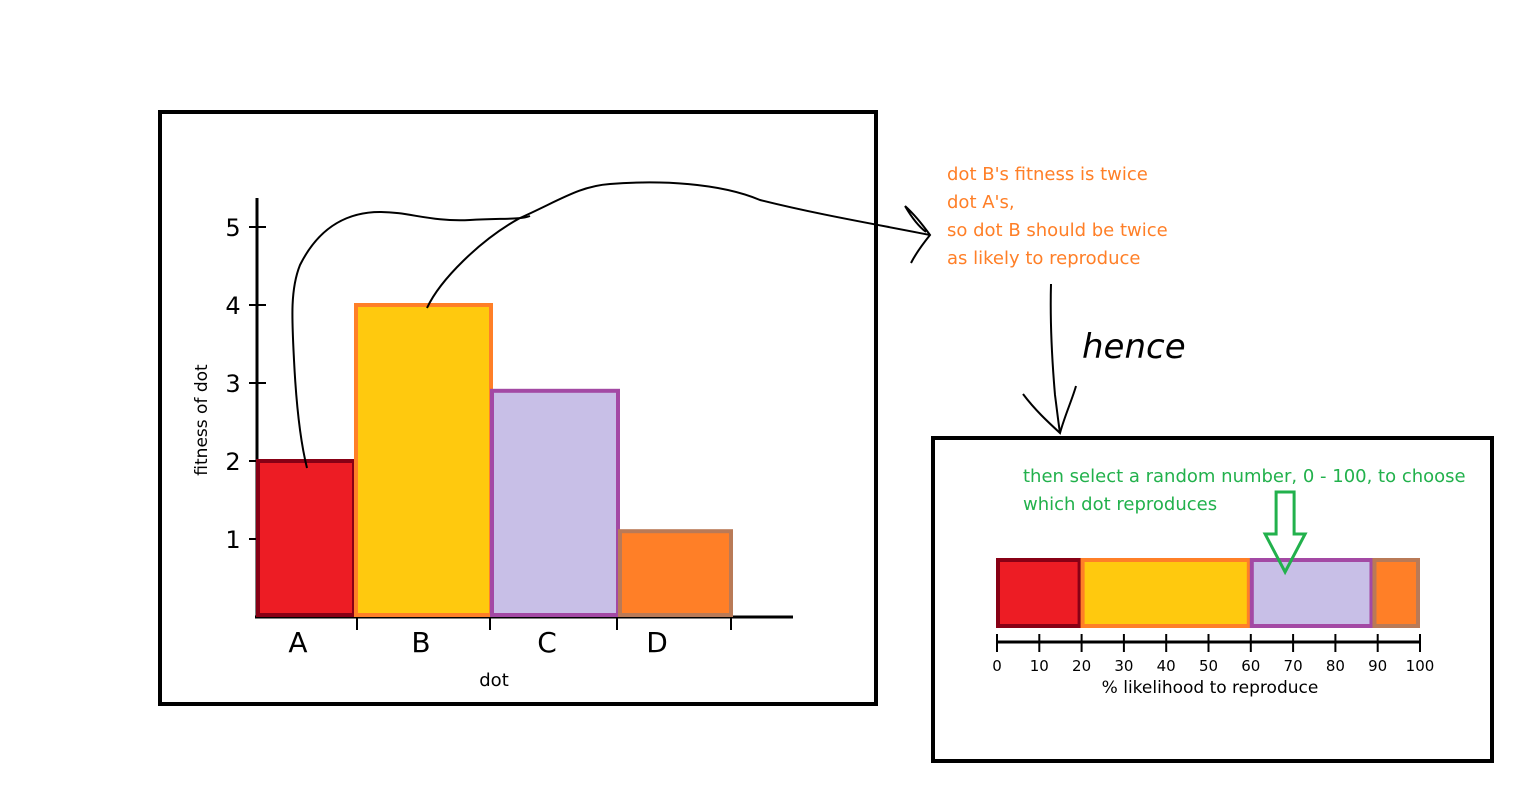 This screenshot has width=1524, height=794. I want to click on bars, so click(494, 460).